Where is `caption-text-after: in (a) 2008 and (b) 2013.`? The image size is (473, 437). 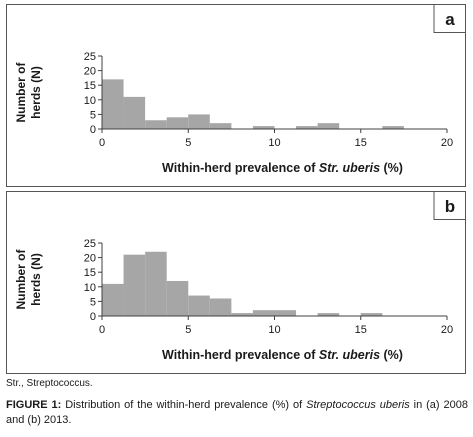 caption-text-after: in (a) 2008 and (b) 2013. is located at coordinates (237, 412).